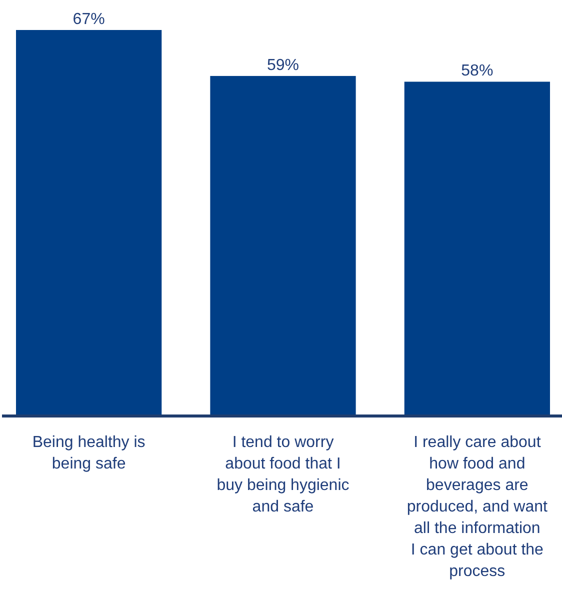 Image resolution: width=562 pixels, height=611 pixels. What do you see at coordinates (477, 71) in the screenshot?
I see `data-label: 58%` at bounding box center [477, 71].